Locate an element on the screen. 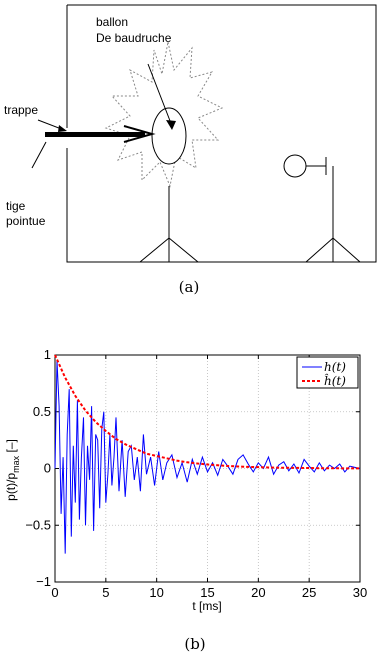 The width and height of the screenshot is (379, 659). balloon-label-line2: De baudruche is located at coordinates (134, 38).